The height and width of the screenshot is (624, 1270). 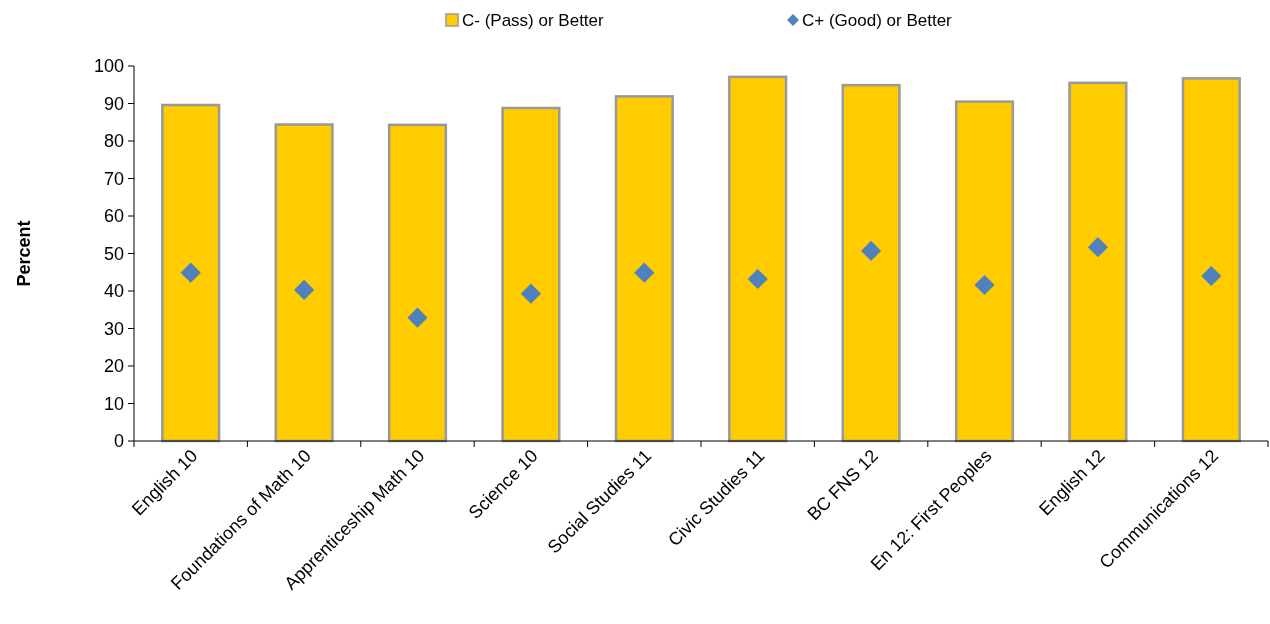 I want to click on y-tick-label: 30, so click(x=113, y=328).